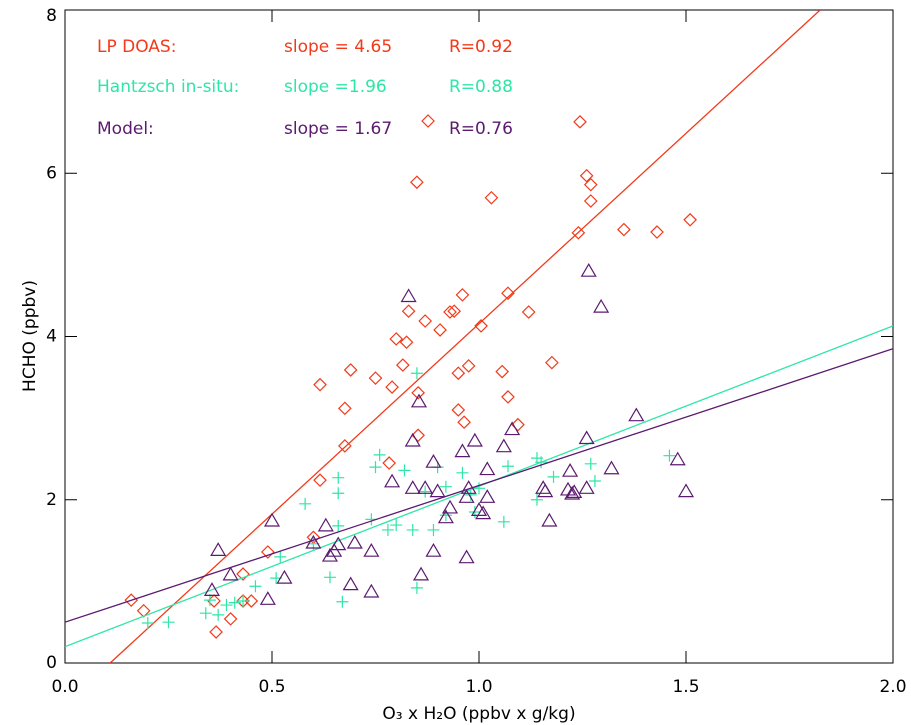 This screenshot has height=725, width=911. What do you see at coordinates (168, 87) in the screenshot?
I see `legend-label: Hantzsch in-situ:` at bounding box center [168, 87].